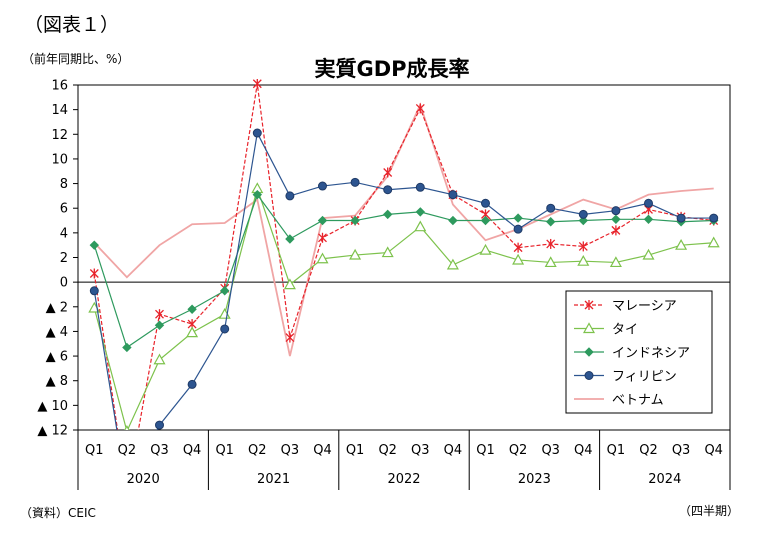  I want to click on y-tick-label: 2, so click(64, 258).